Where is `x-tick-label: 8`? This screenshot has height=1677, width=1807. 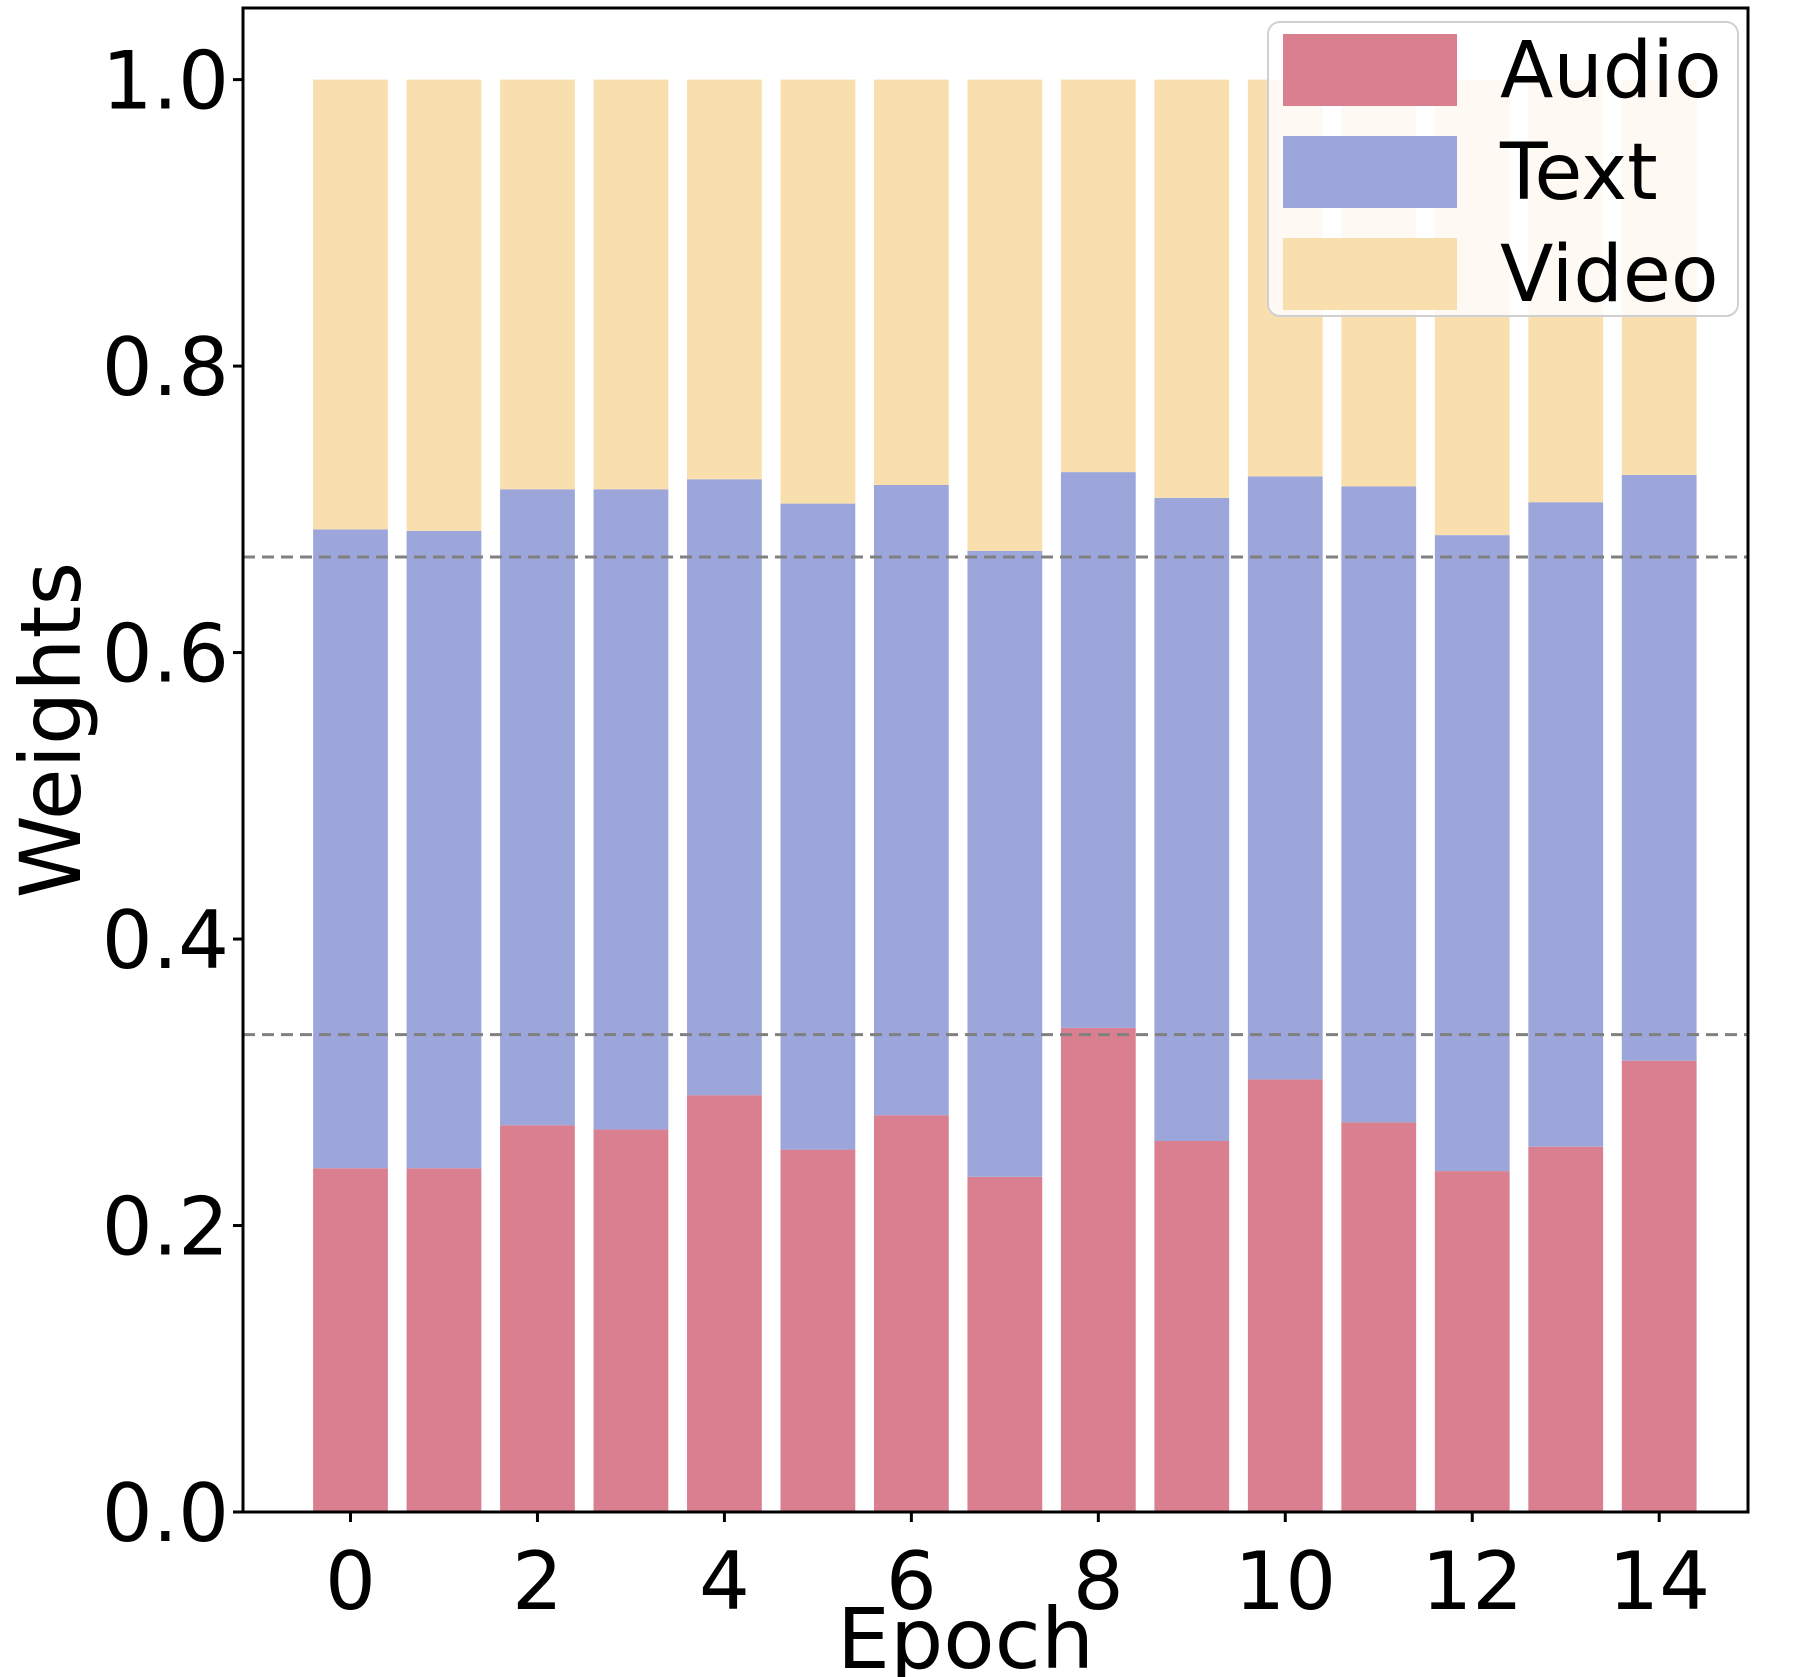 x-tick-label: 8 is located at coordinates (1098, 1581).